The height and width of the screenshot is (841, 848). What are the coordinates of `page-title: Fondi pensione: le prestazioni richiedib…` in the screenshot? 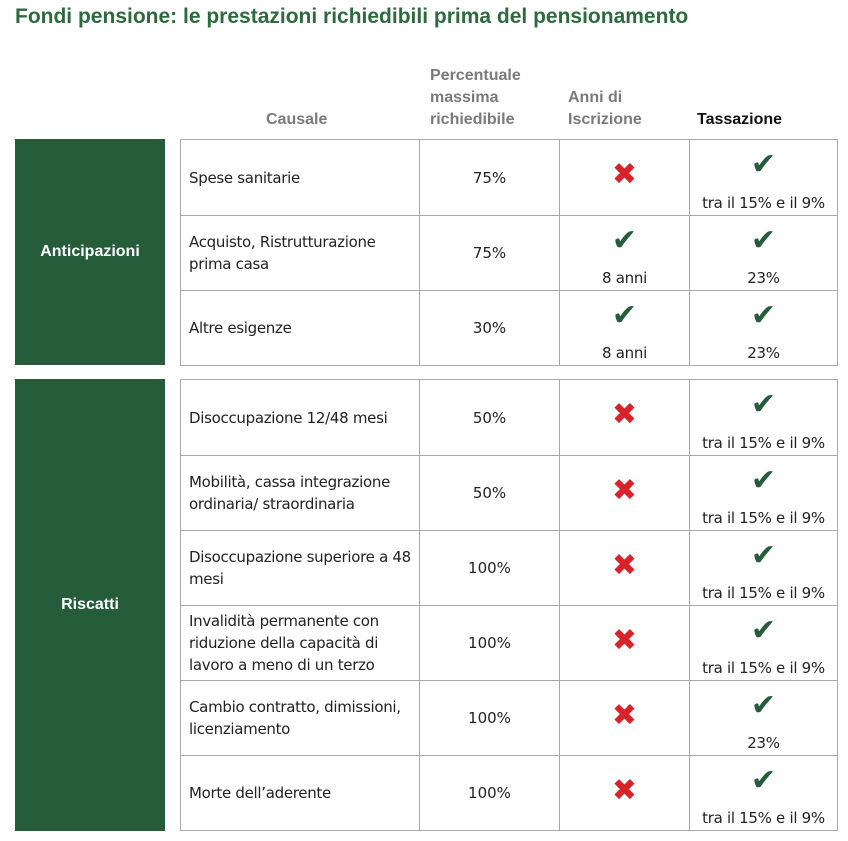 It's located at (352, 16).